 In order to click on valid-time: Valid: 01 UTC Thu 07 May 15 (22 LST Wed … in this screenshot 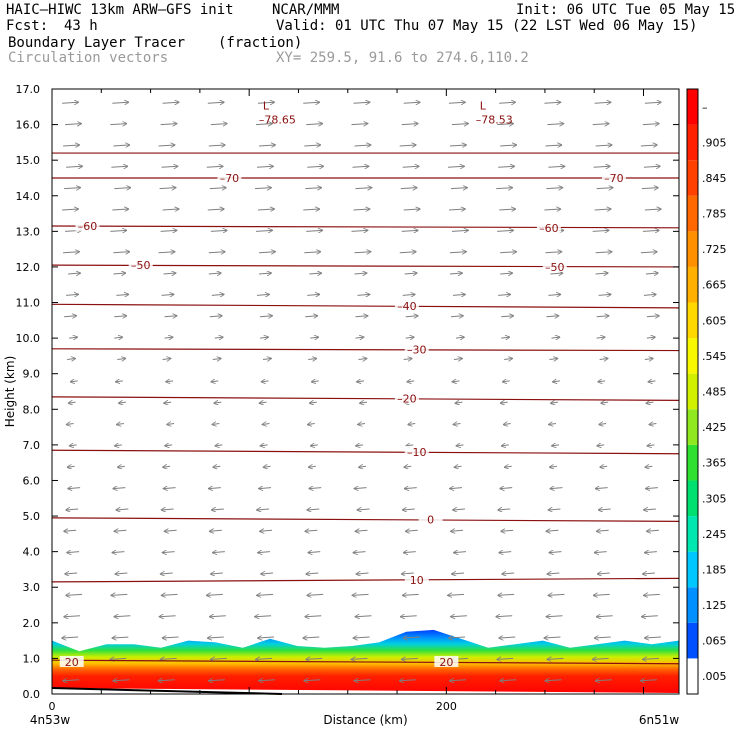, I will do `click(487, 26)`.